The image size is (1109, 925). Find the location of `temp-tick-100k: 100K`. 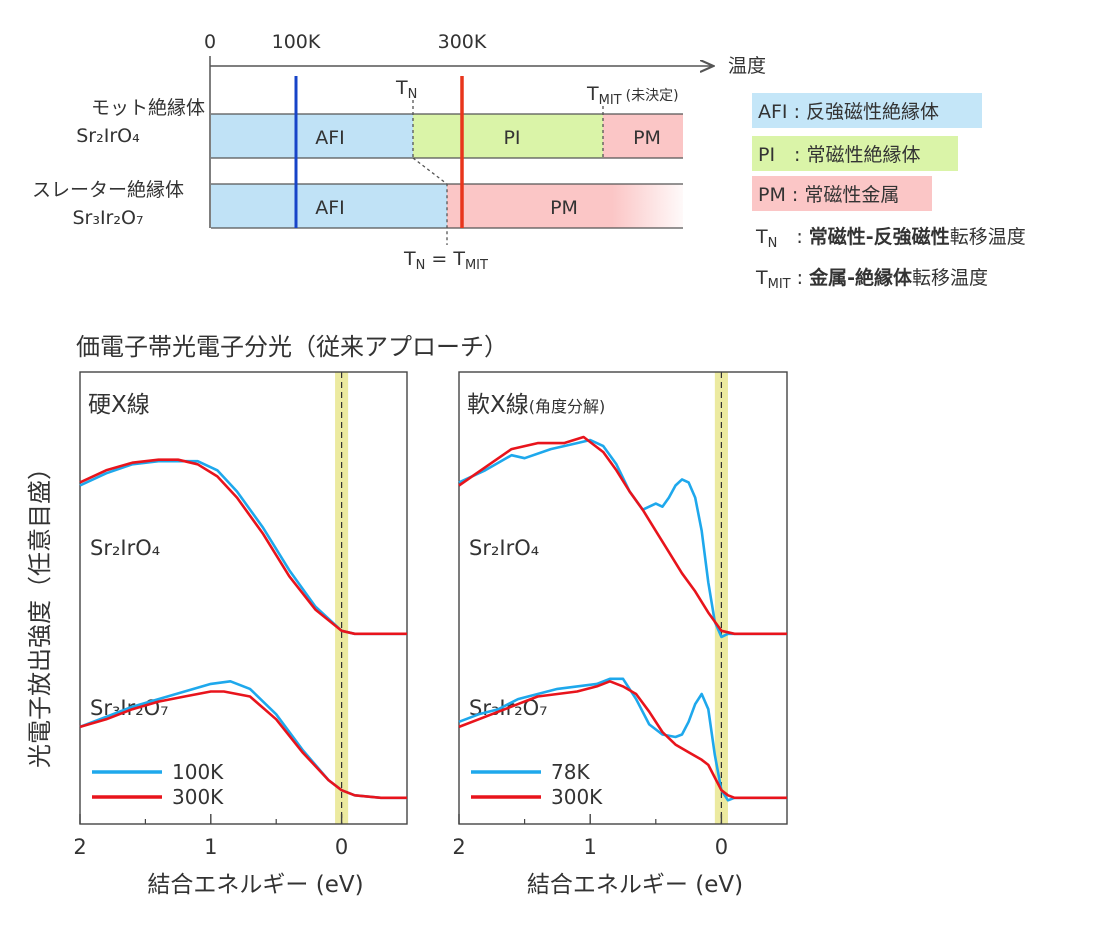

temp-tick-100k: 100K is located at coordinates (296, 42).